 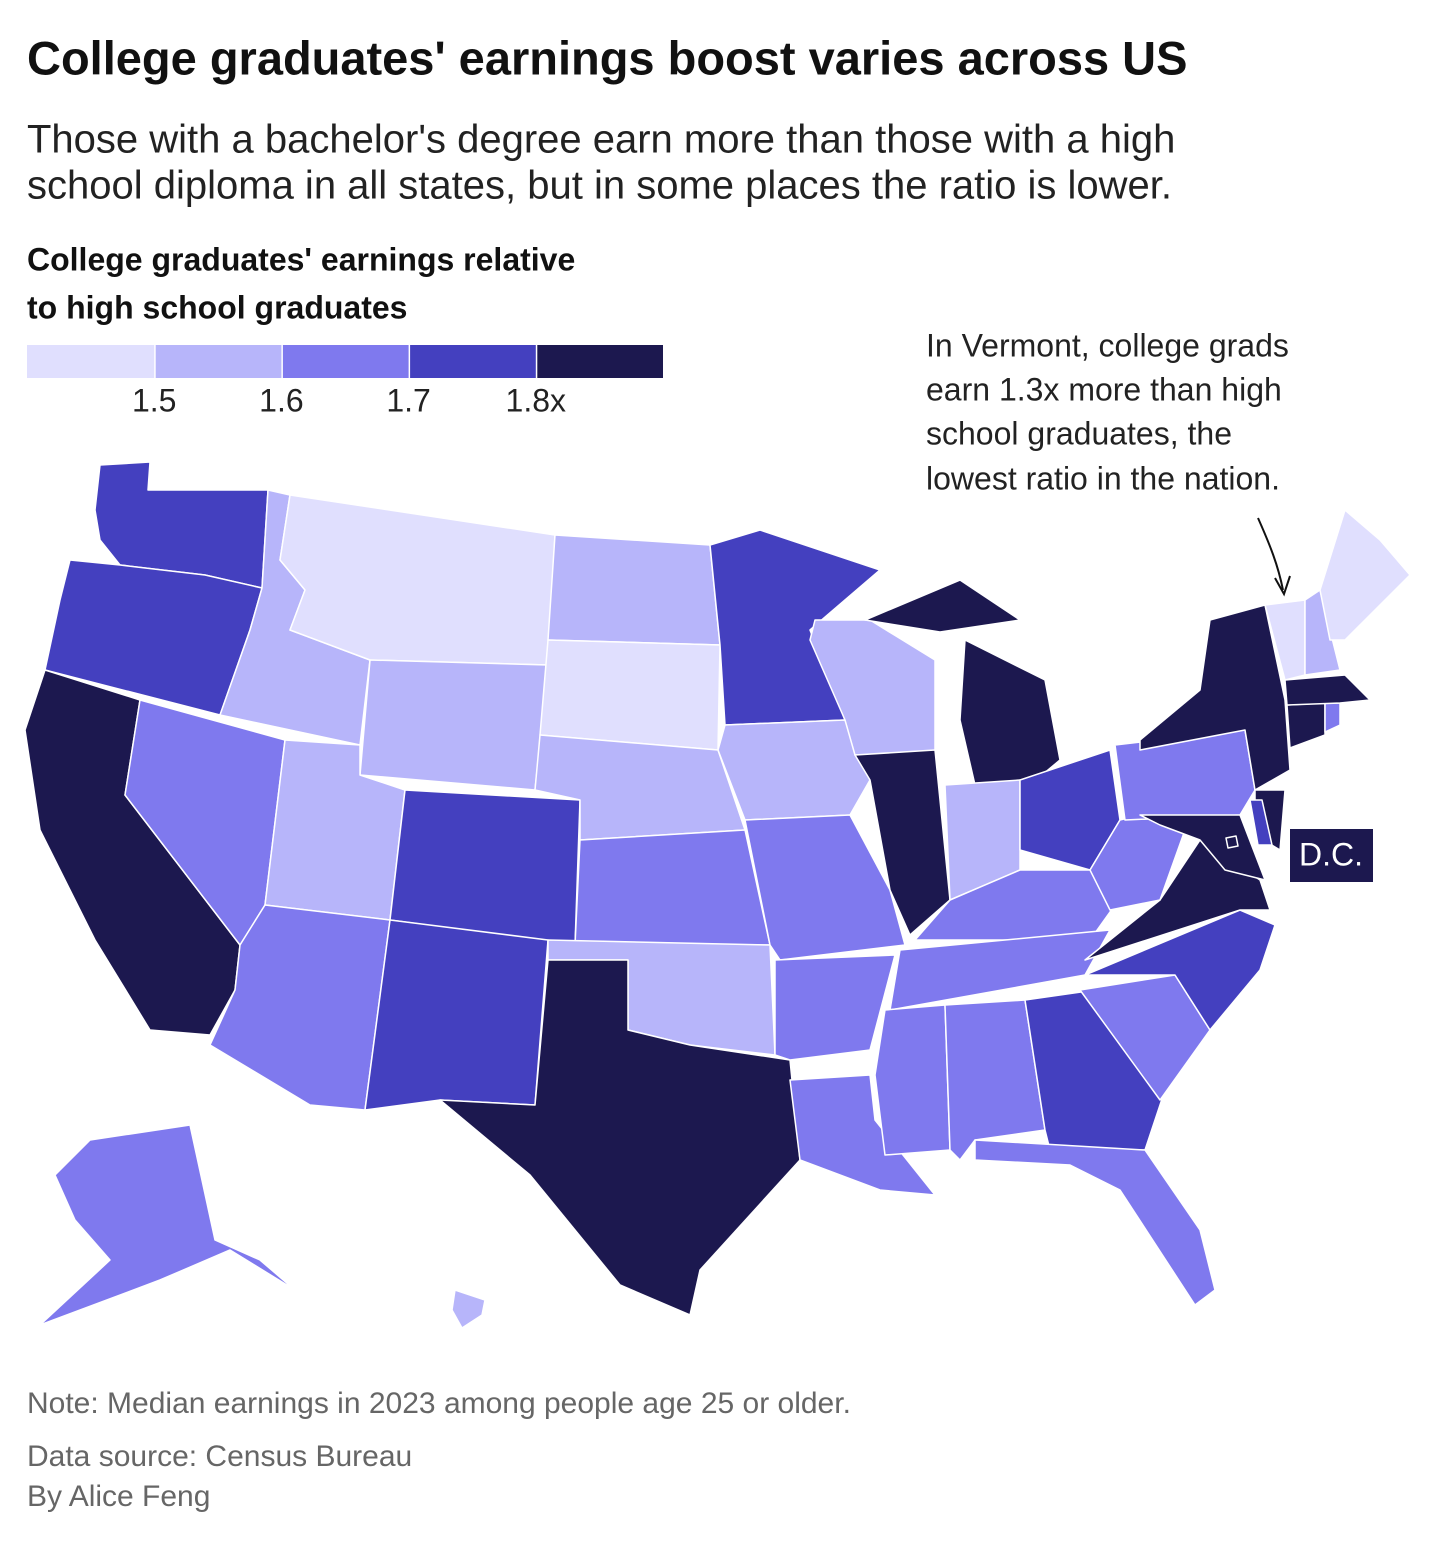 I want to click on source: Data source: Census Bureau, so click(x=219, y=1456).